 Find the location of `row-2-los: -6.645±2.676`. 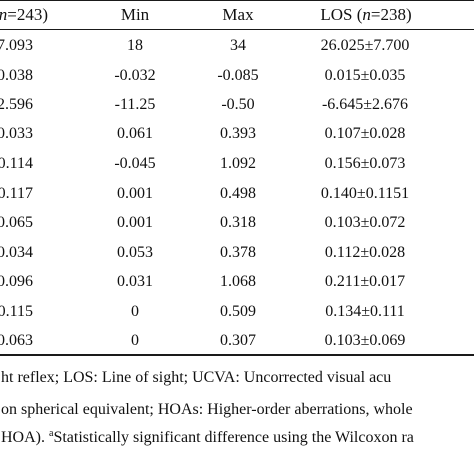

row-2-los: -6.645±2.676 is located at coordinates (365, 104).